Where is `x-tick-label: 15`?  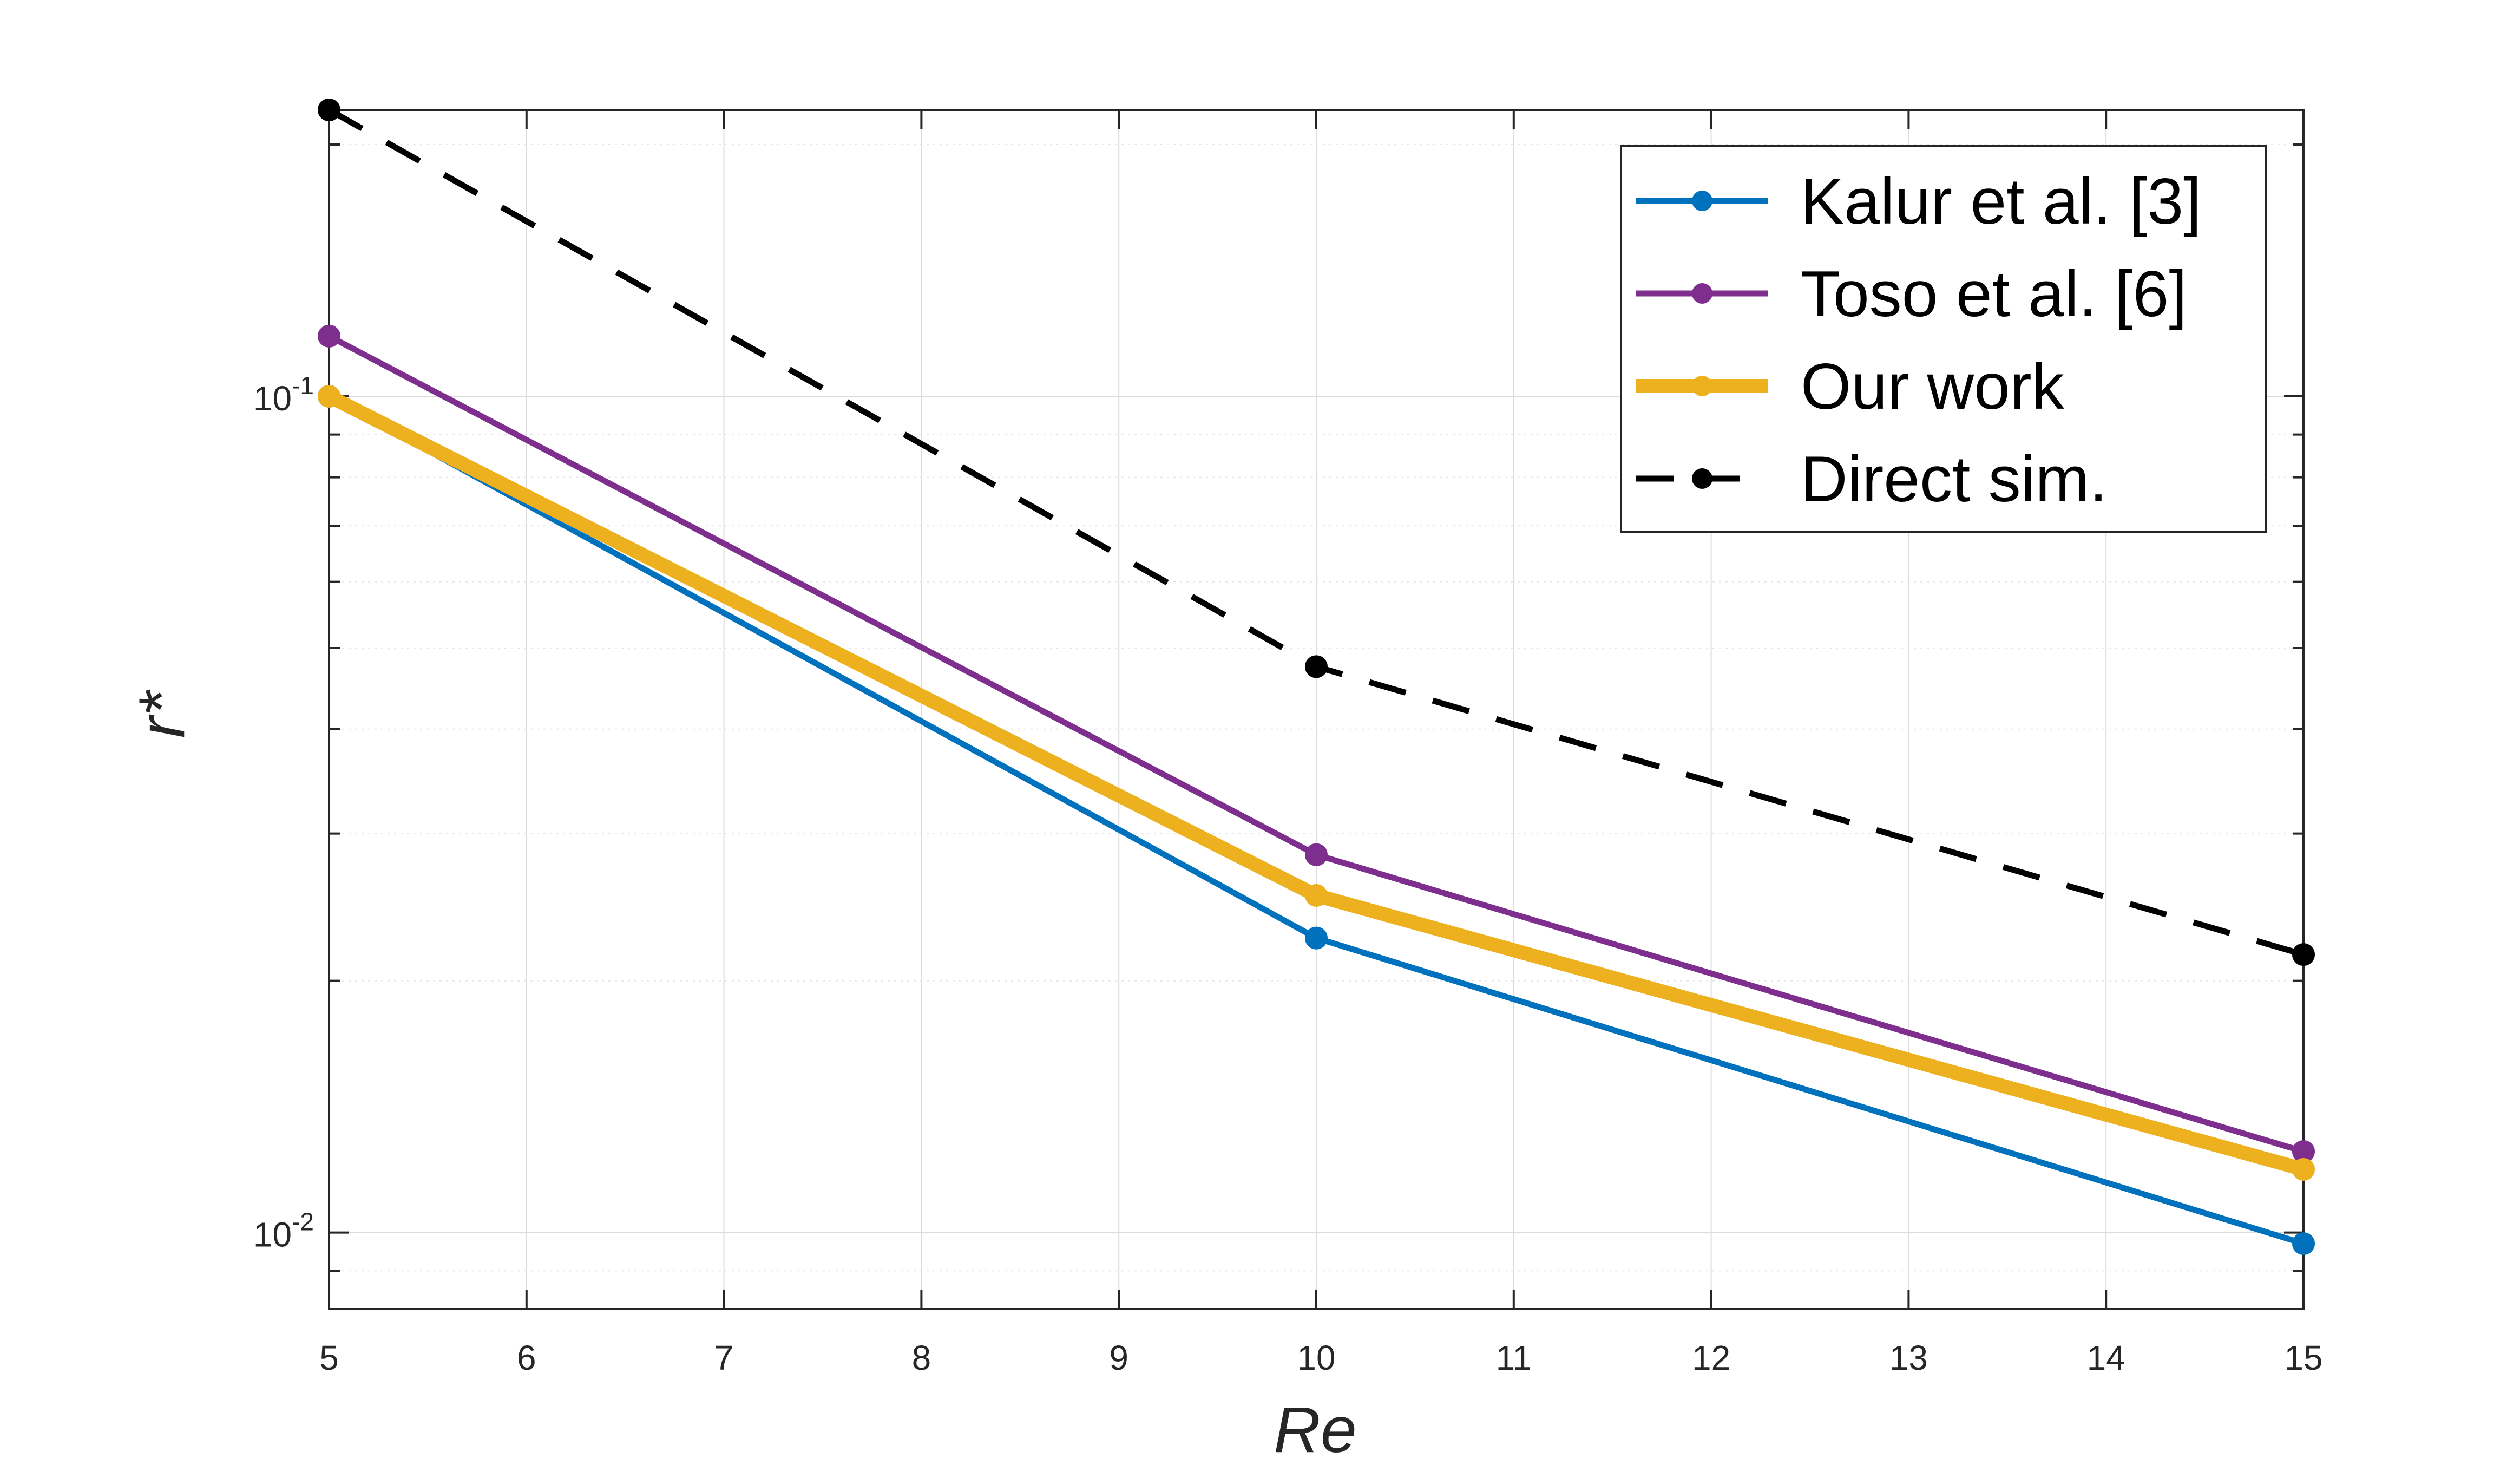
x-tick-label: 15 is located at coordinates (2303, 1357).